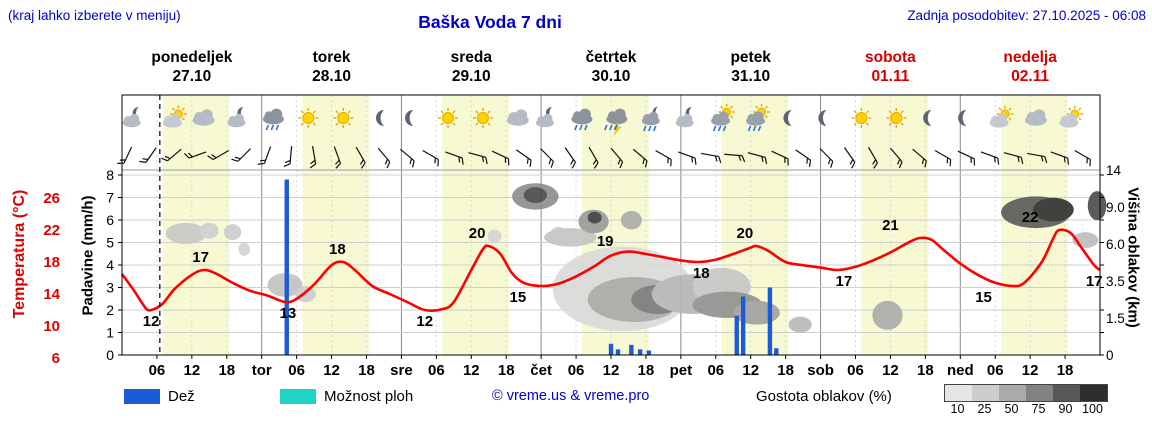  I want to click on day-date: 02.11, so click(1030, 76).